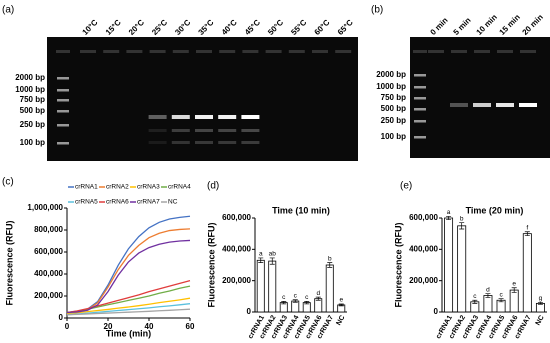  I want to click on legend-label: crRNA7, so click(148, 202).